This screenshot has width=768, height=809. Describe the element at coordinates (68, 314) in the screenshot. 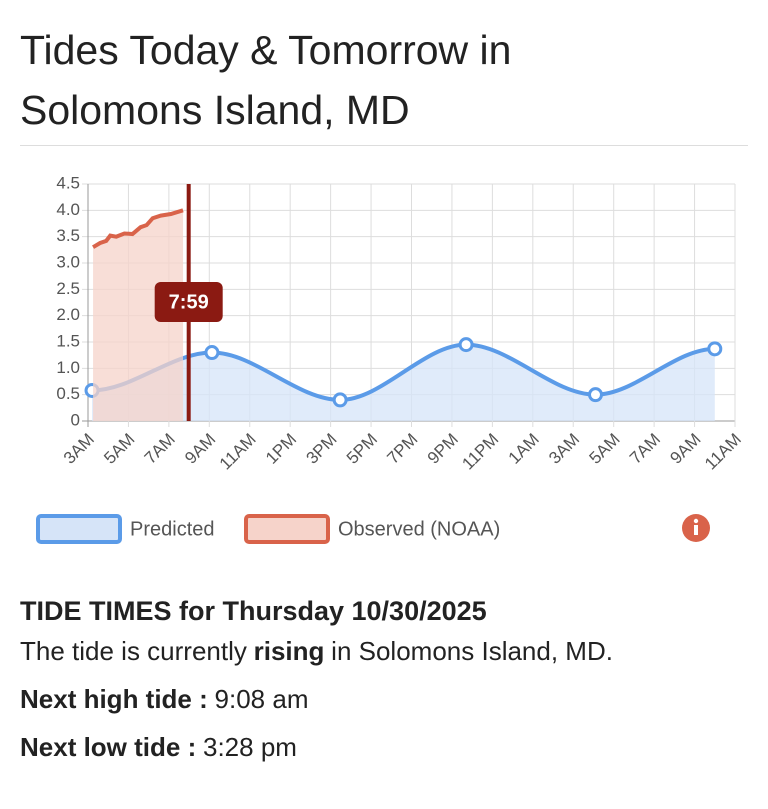

I see `y-tick-label: 2.0` at that location.